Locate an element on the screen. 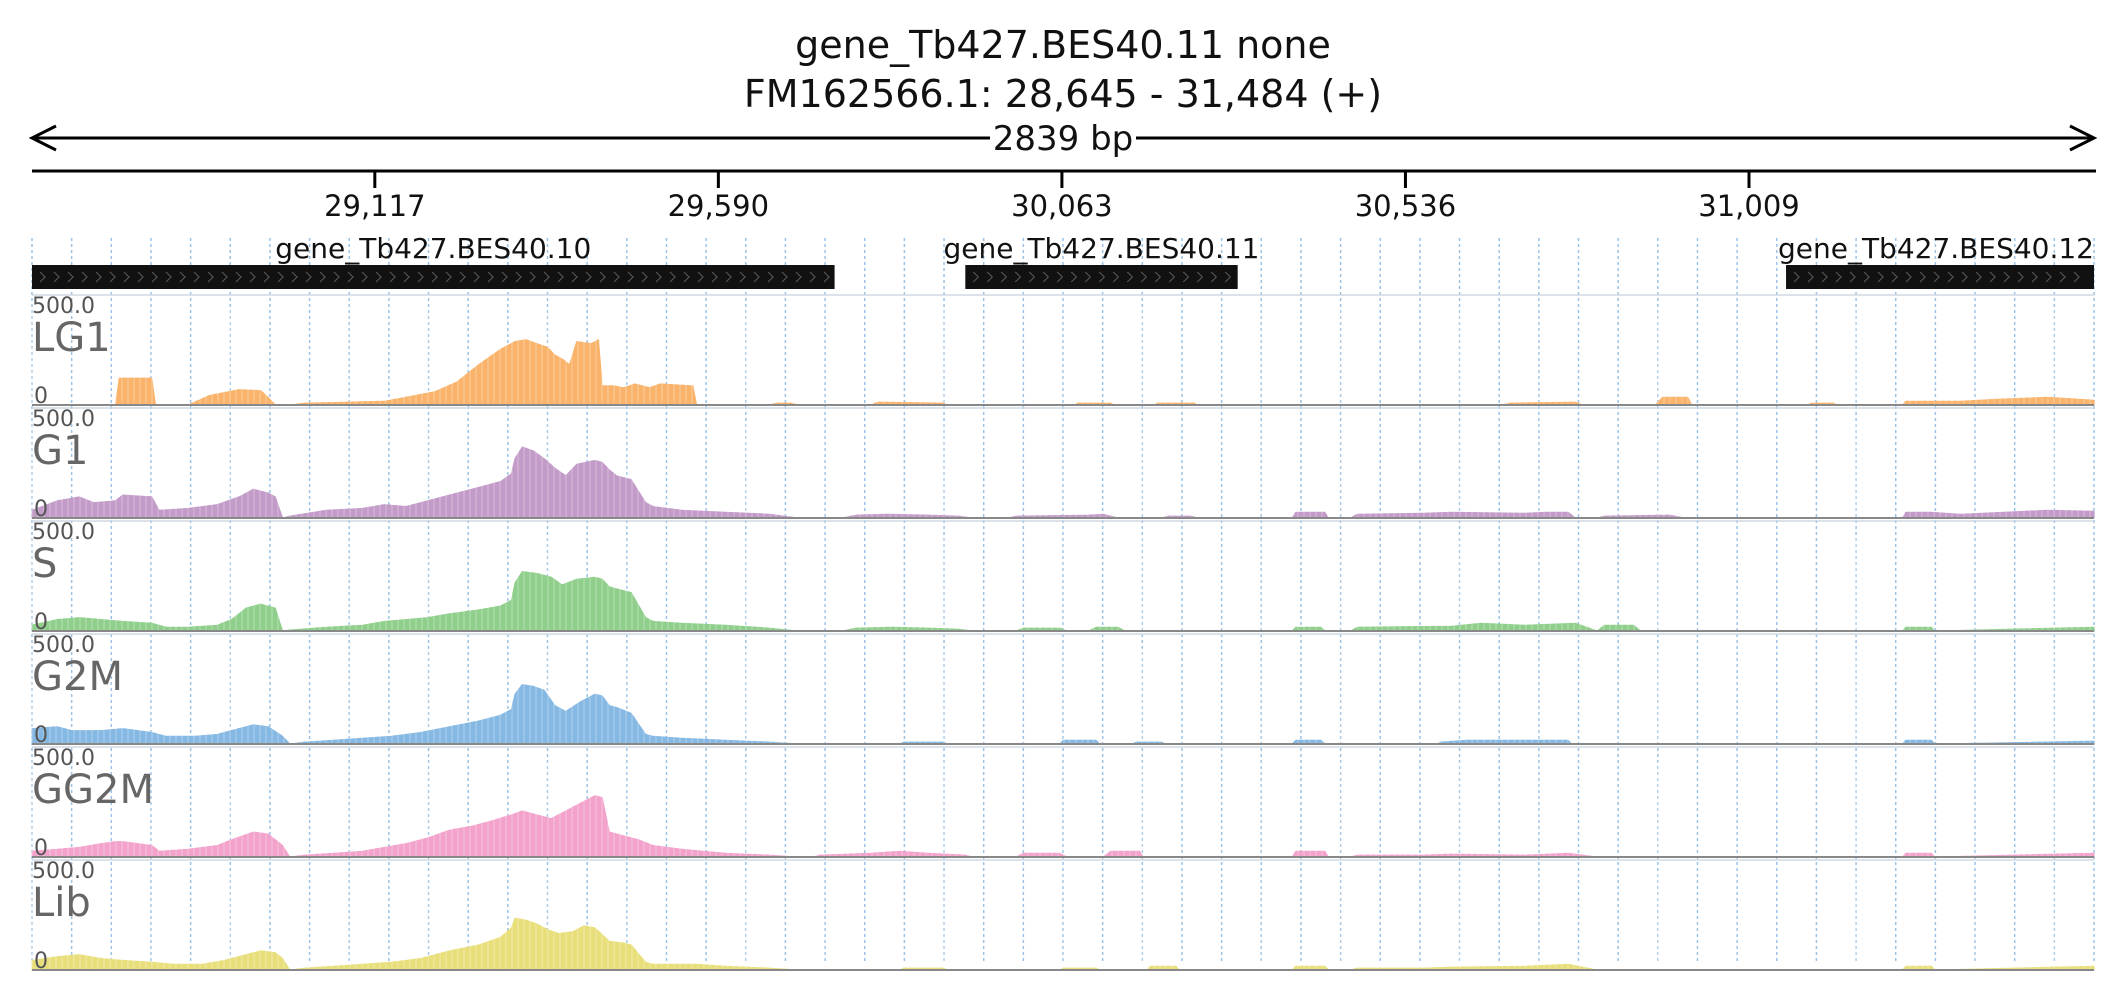 The width and height of the screenshot is (2126, 1000). gene-label: gene_Tb427.BES40.10 is located at coordinates (433, 248).